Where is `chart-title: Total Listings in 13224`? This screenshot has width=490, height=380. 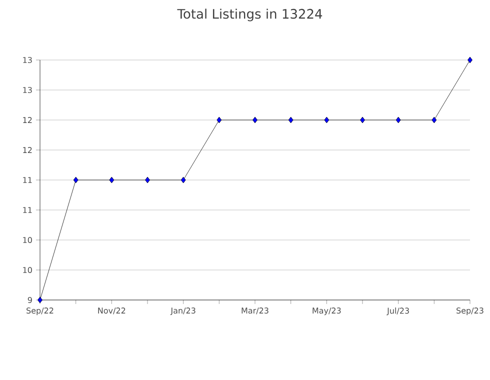 chart-title: Total Listings in 13224 is located at coordinates (249, 15).